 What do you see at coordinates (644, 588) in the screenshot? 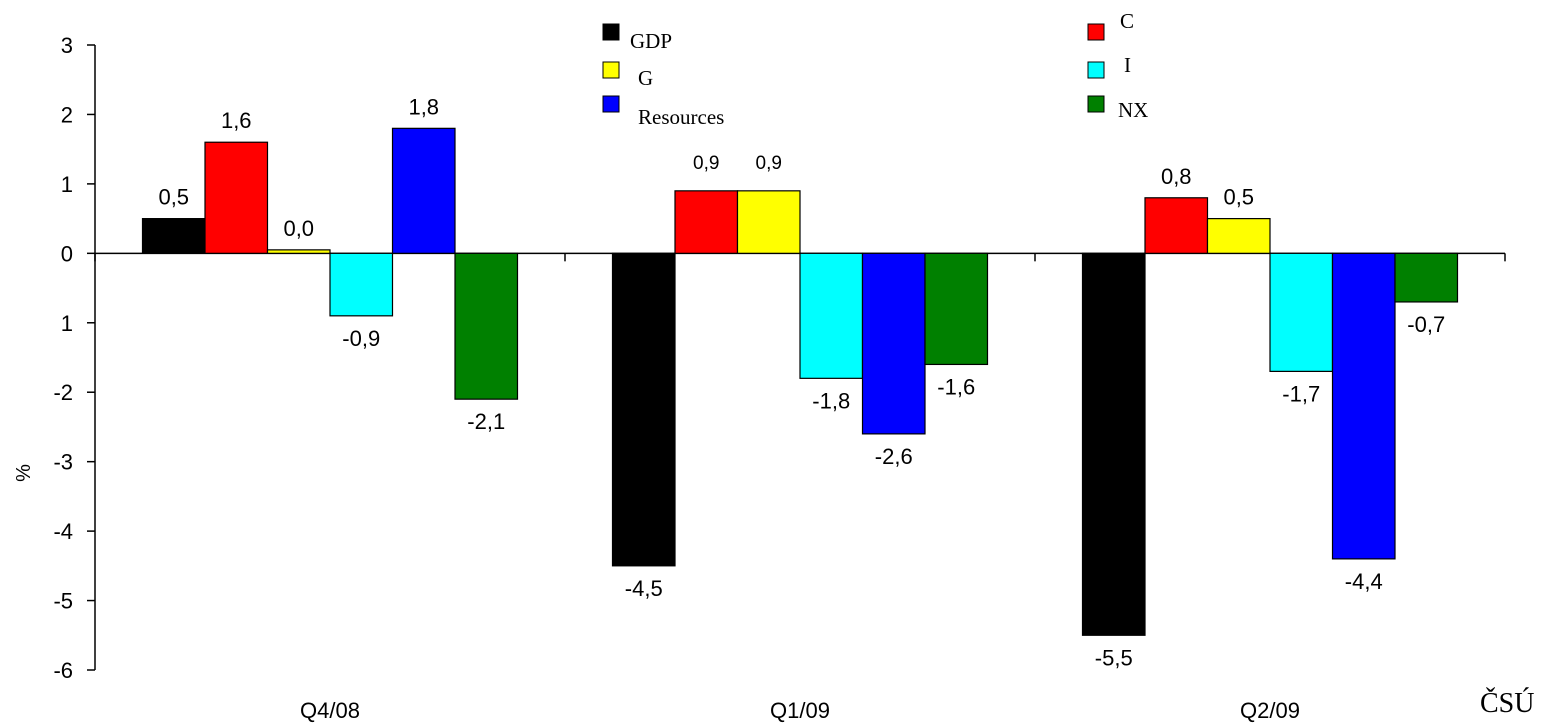
I see `data-label: -4,5` at bounding box center [644, 588].